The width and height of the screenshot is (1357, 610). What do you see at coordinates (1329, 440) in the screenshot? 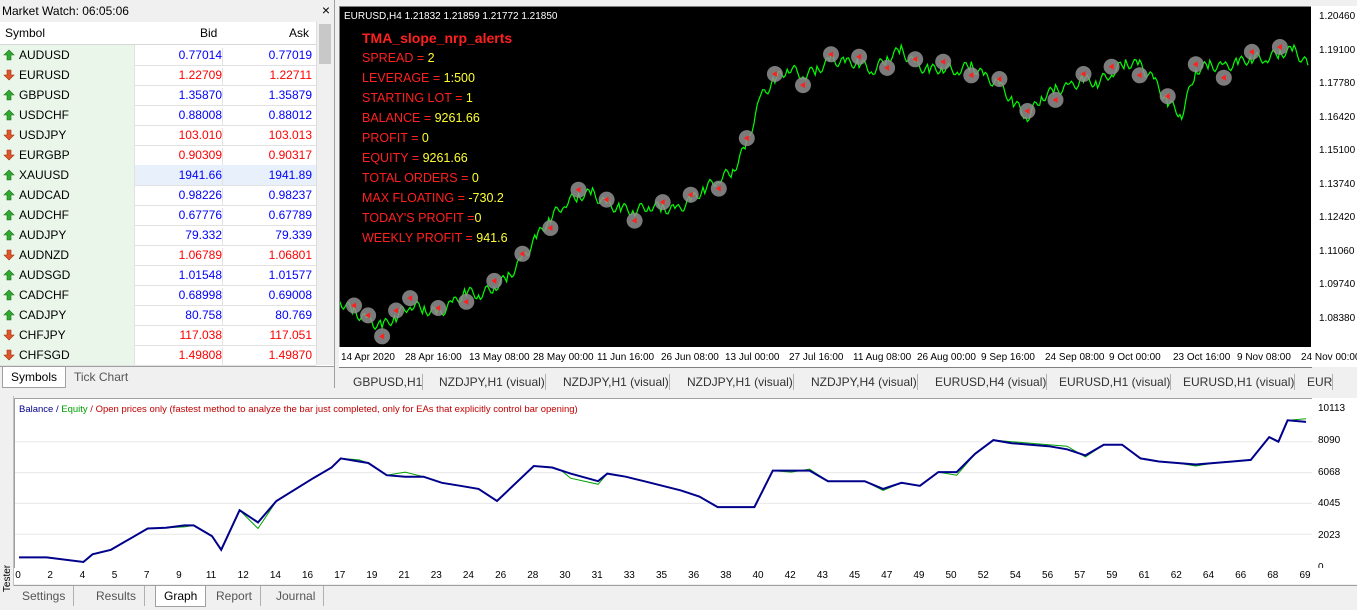
I see `graph-y-label: 8090` at bounding box center [1329, 440].